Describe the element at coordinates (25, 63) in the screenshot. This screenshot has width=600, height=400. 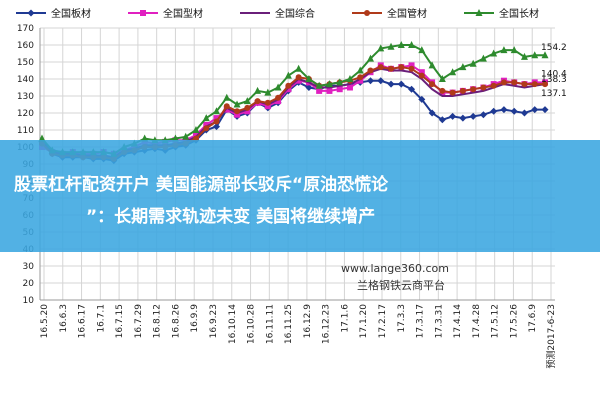
I see `y-tick-label: 150` at that location.